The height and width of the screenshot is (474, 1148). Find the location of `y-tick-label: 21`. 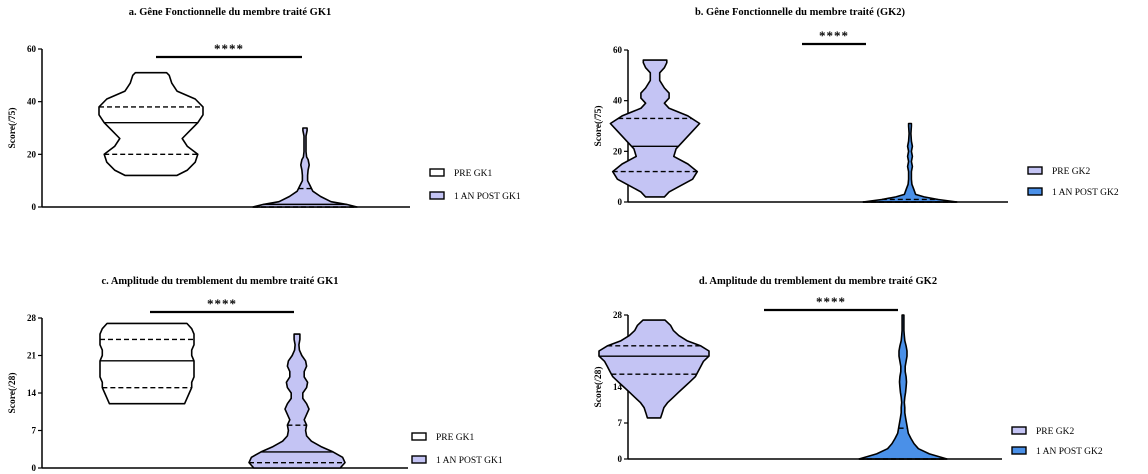

y-tick-label: 21 is located at coordinates (32, 356).